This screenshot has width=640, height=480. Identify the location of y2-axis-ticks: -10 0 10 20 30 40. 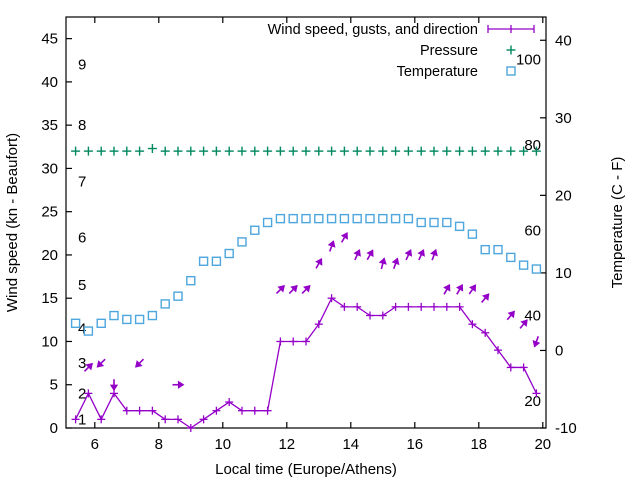
(558, 234).